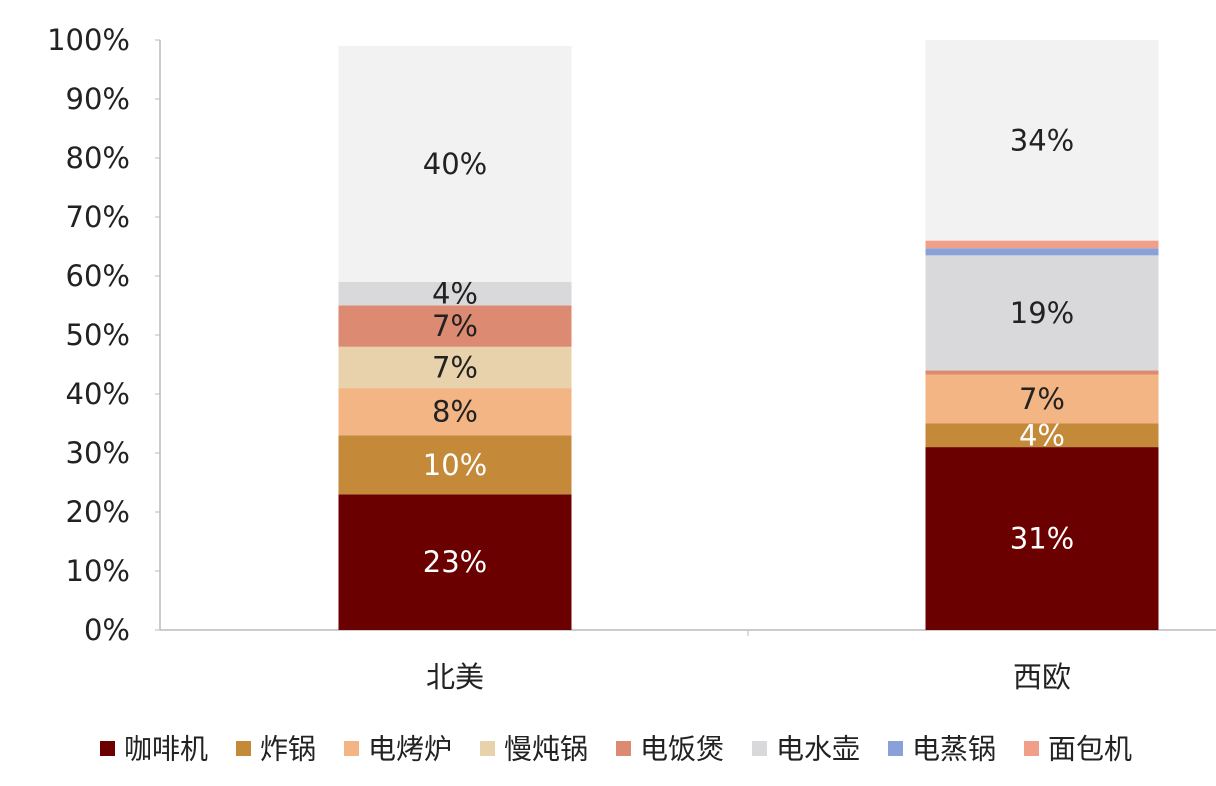 The height and width of the screenshot is (786, 1216). Describe the element at coordinates (98, 453) in the screenshot. I see `y-tick-label: 30%` at that location.